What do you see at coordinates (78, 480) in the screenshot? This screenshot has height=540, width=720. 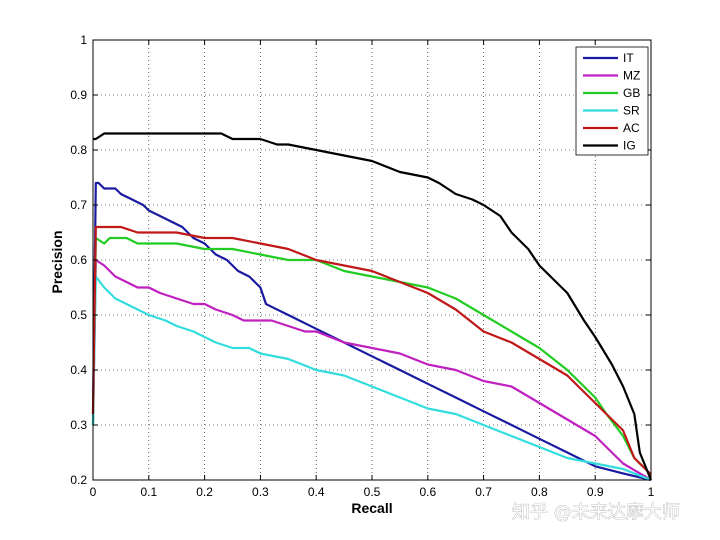 I see `y-tick-label: 0.2` at bounding box center [78, 480].